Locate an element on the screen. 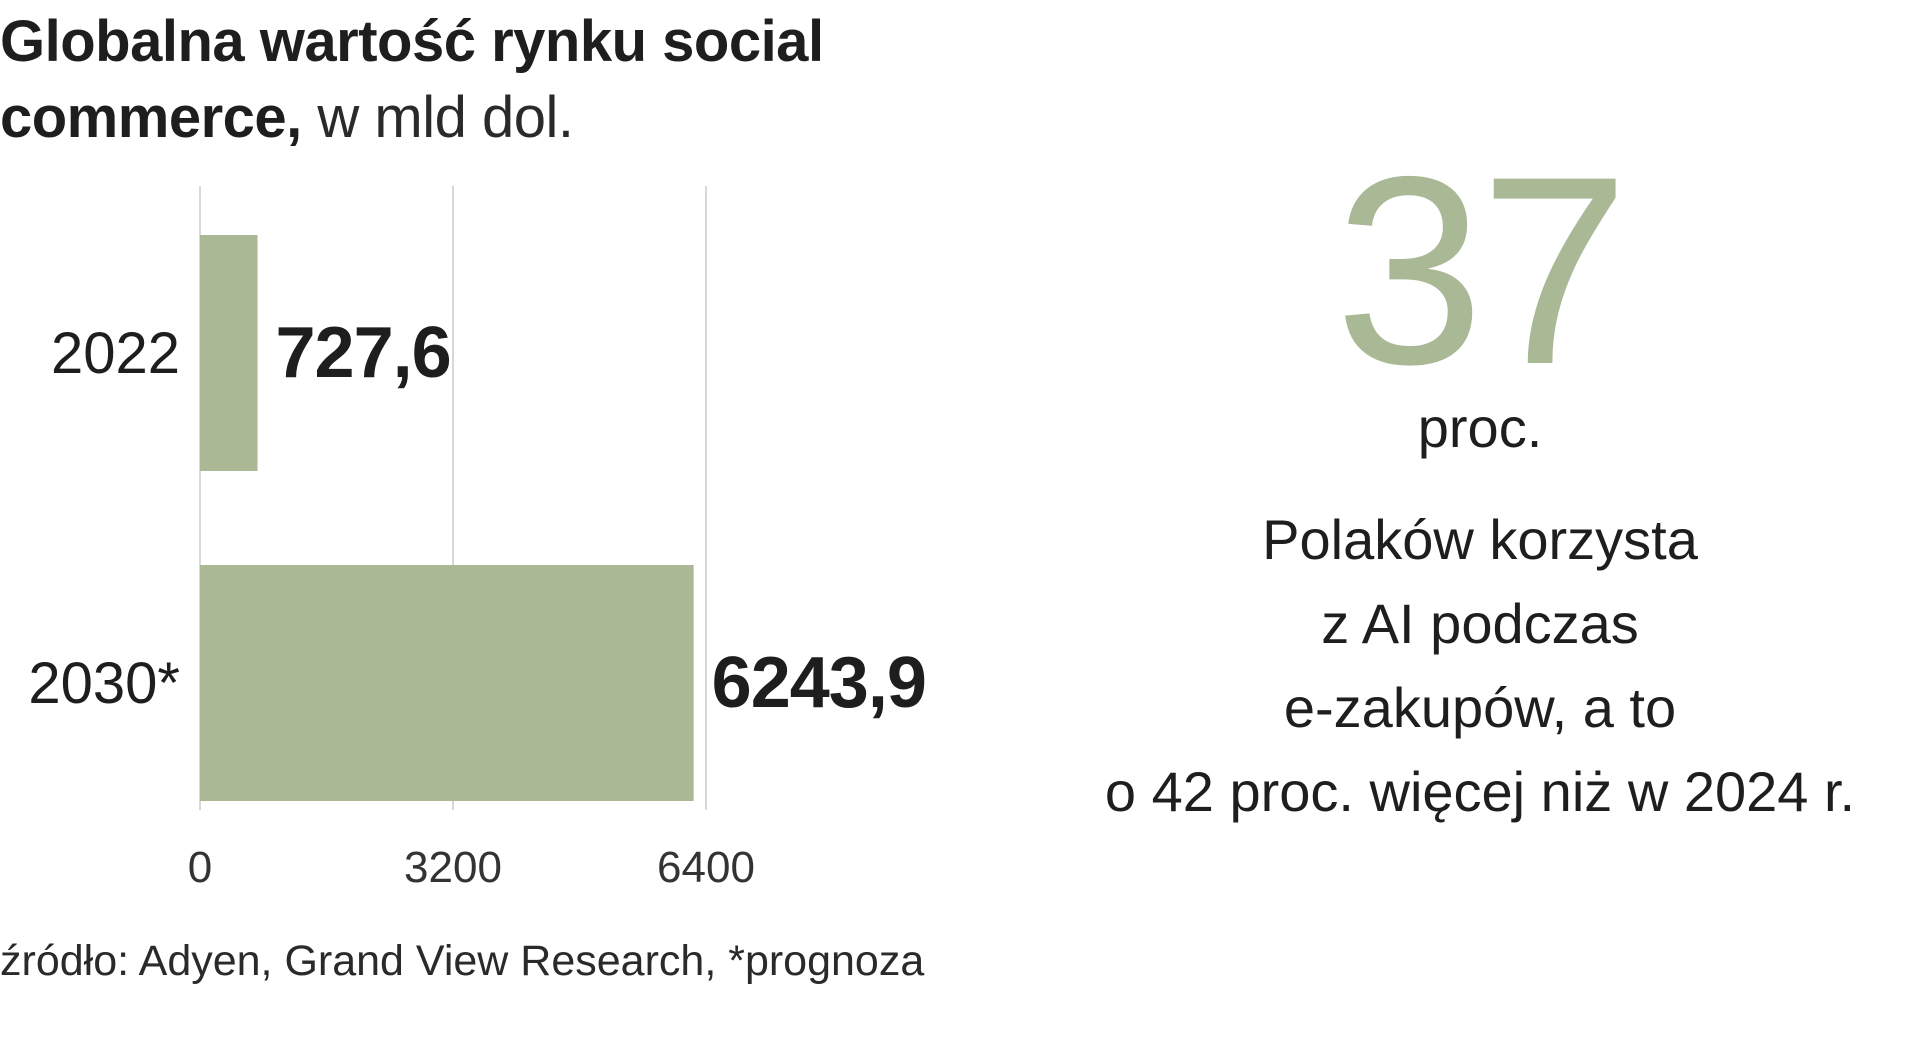 This screenshot has width=1920, height=1048. stat-description-line: Polaków korzysta is located at coordinates (1480, 539).